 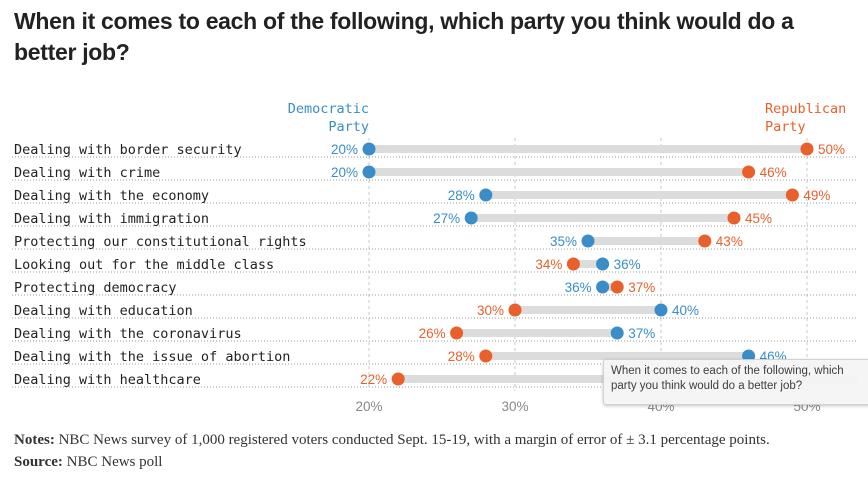 What do you see at coordinates (514, 406) in the screenshot?
I see `x-tick-label: 30%` at bounding box center [514, 406].